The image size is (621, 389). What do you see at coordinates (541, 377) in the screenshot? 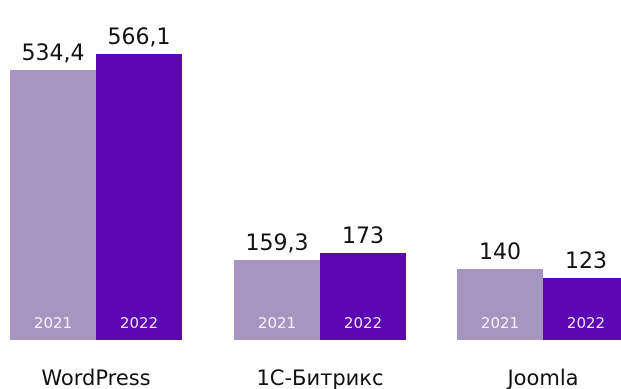
I see `category-label-2: Joomla` at bounding box center [541, 377].